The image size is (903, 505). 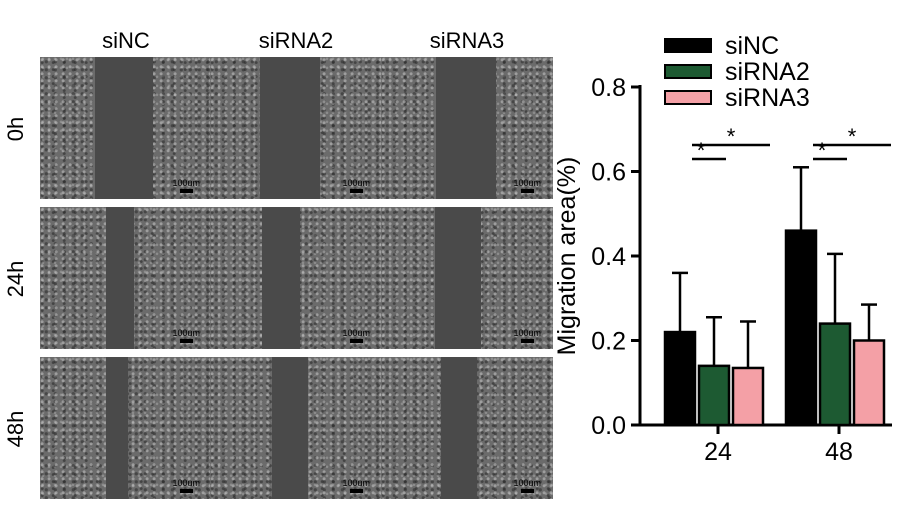 What do you see at coordinates (126, 128) in the screenshot?
I see `micrograph-sinc-0h: 100um` at bounding box center [126, 128].